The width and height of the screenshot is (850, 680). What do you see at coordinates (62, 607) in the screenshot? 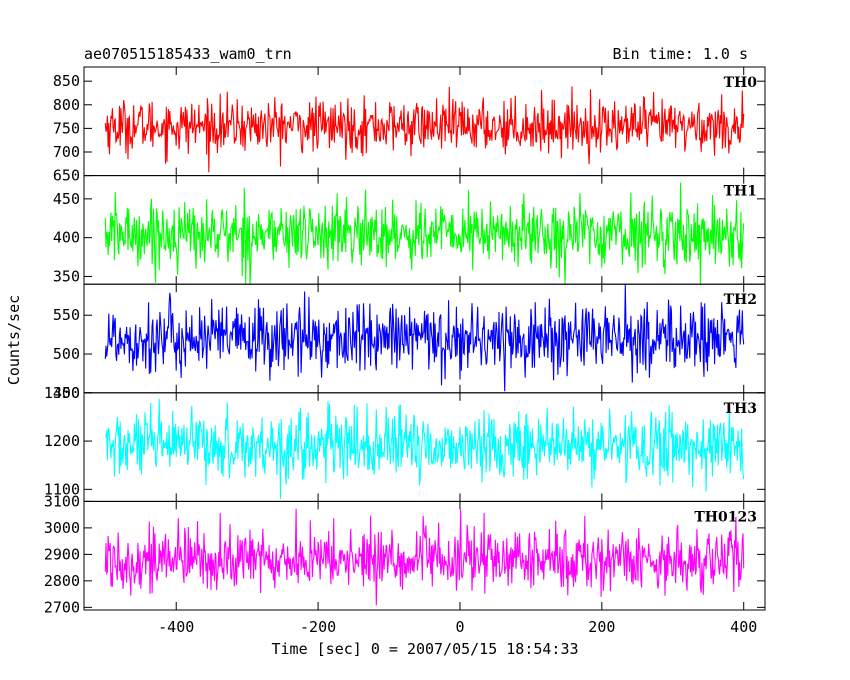
I see `y-tick-label: 2700` at bounding box center [62, 607].